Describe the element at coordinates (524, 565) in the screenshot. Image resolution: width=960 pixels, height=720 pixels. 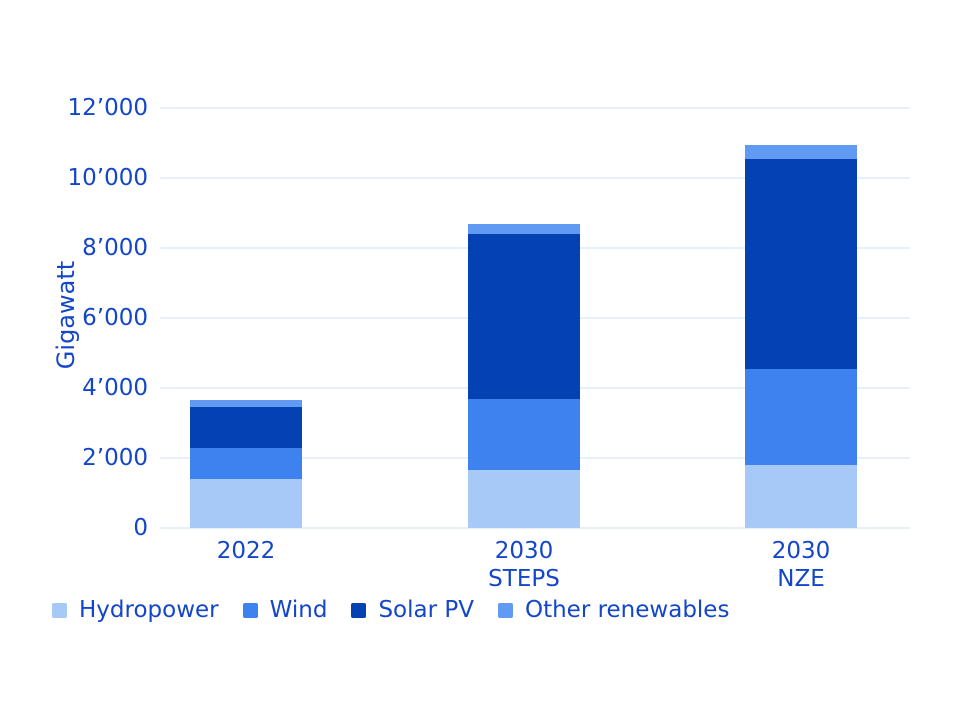
I see `x-tick-label: 2030 STEPS` at that location.